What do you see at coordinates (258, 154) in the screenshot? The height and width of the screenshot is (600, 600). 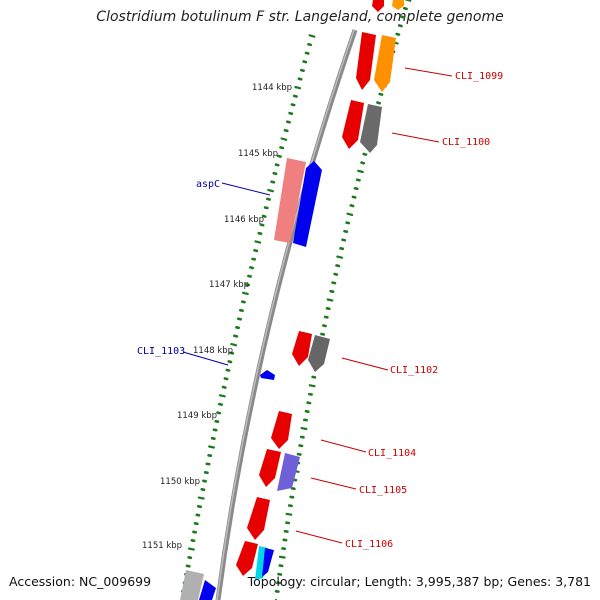 I see `kbp-label: 1145 kbp` at bounding box center [258, 154].